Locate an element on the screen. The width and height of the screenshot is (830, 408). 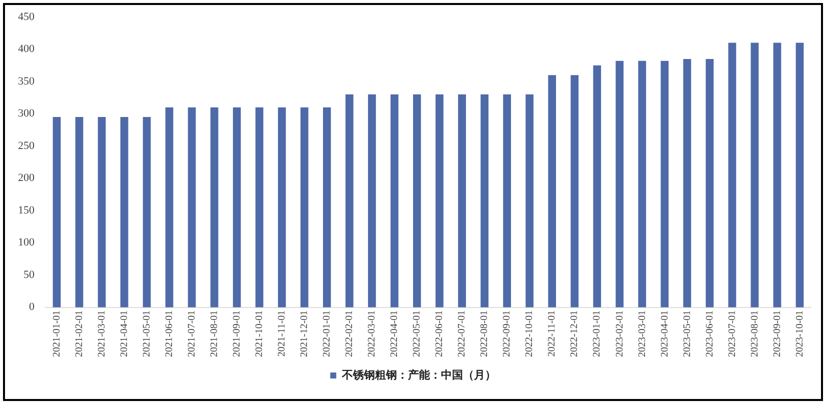
x-tick-label: 2023-01-01 is located at coordinates (597, 334).